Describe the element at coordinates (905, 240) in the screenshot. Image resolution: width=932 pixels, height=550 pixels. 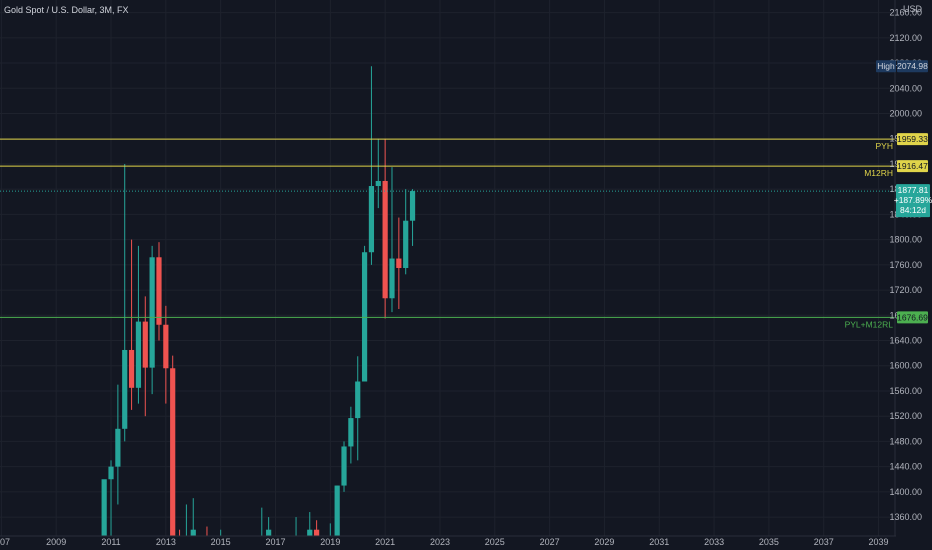
I see `y-tick-label: 1800.00` at that location.